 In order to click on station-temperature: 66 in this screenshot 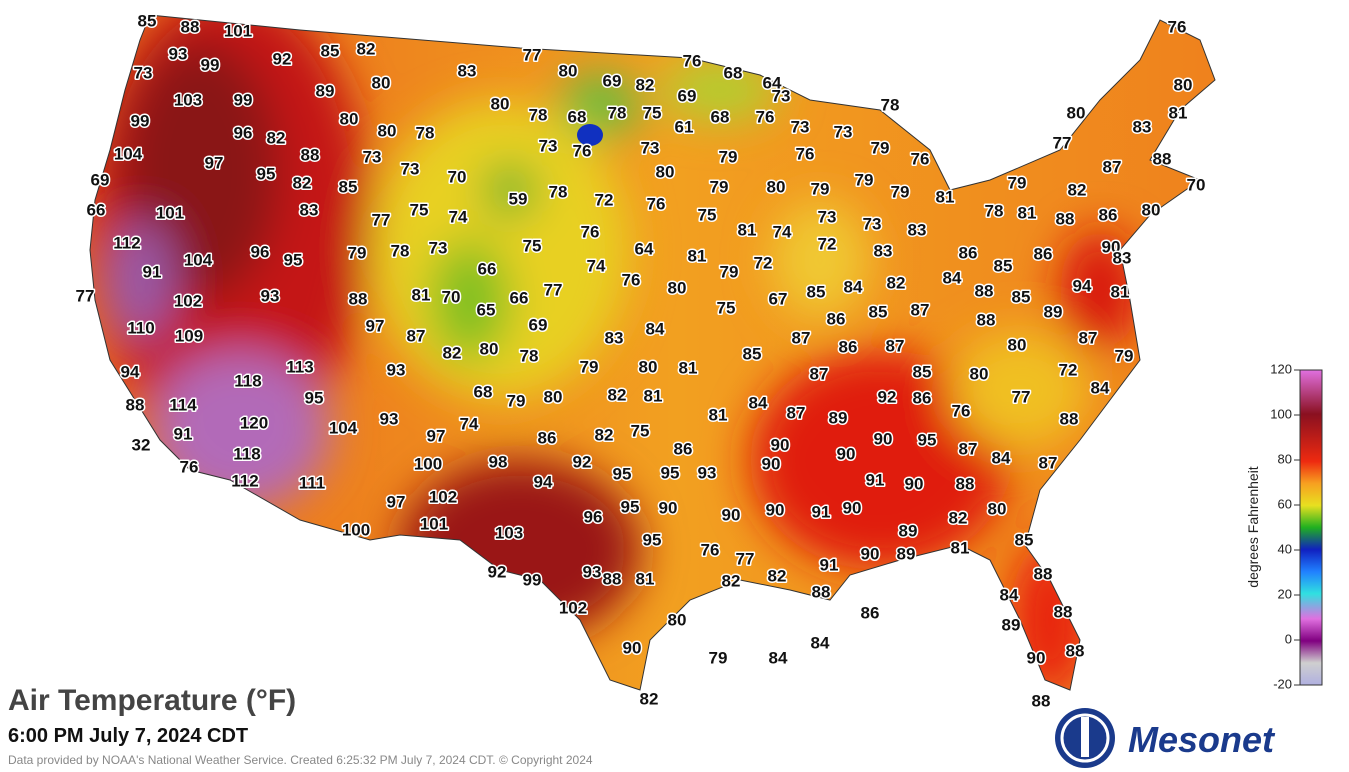, I will do `click(519, 297)`.